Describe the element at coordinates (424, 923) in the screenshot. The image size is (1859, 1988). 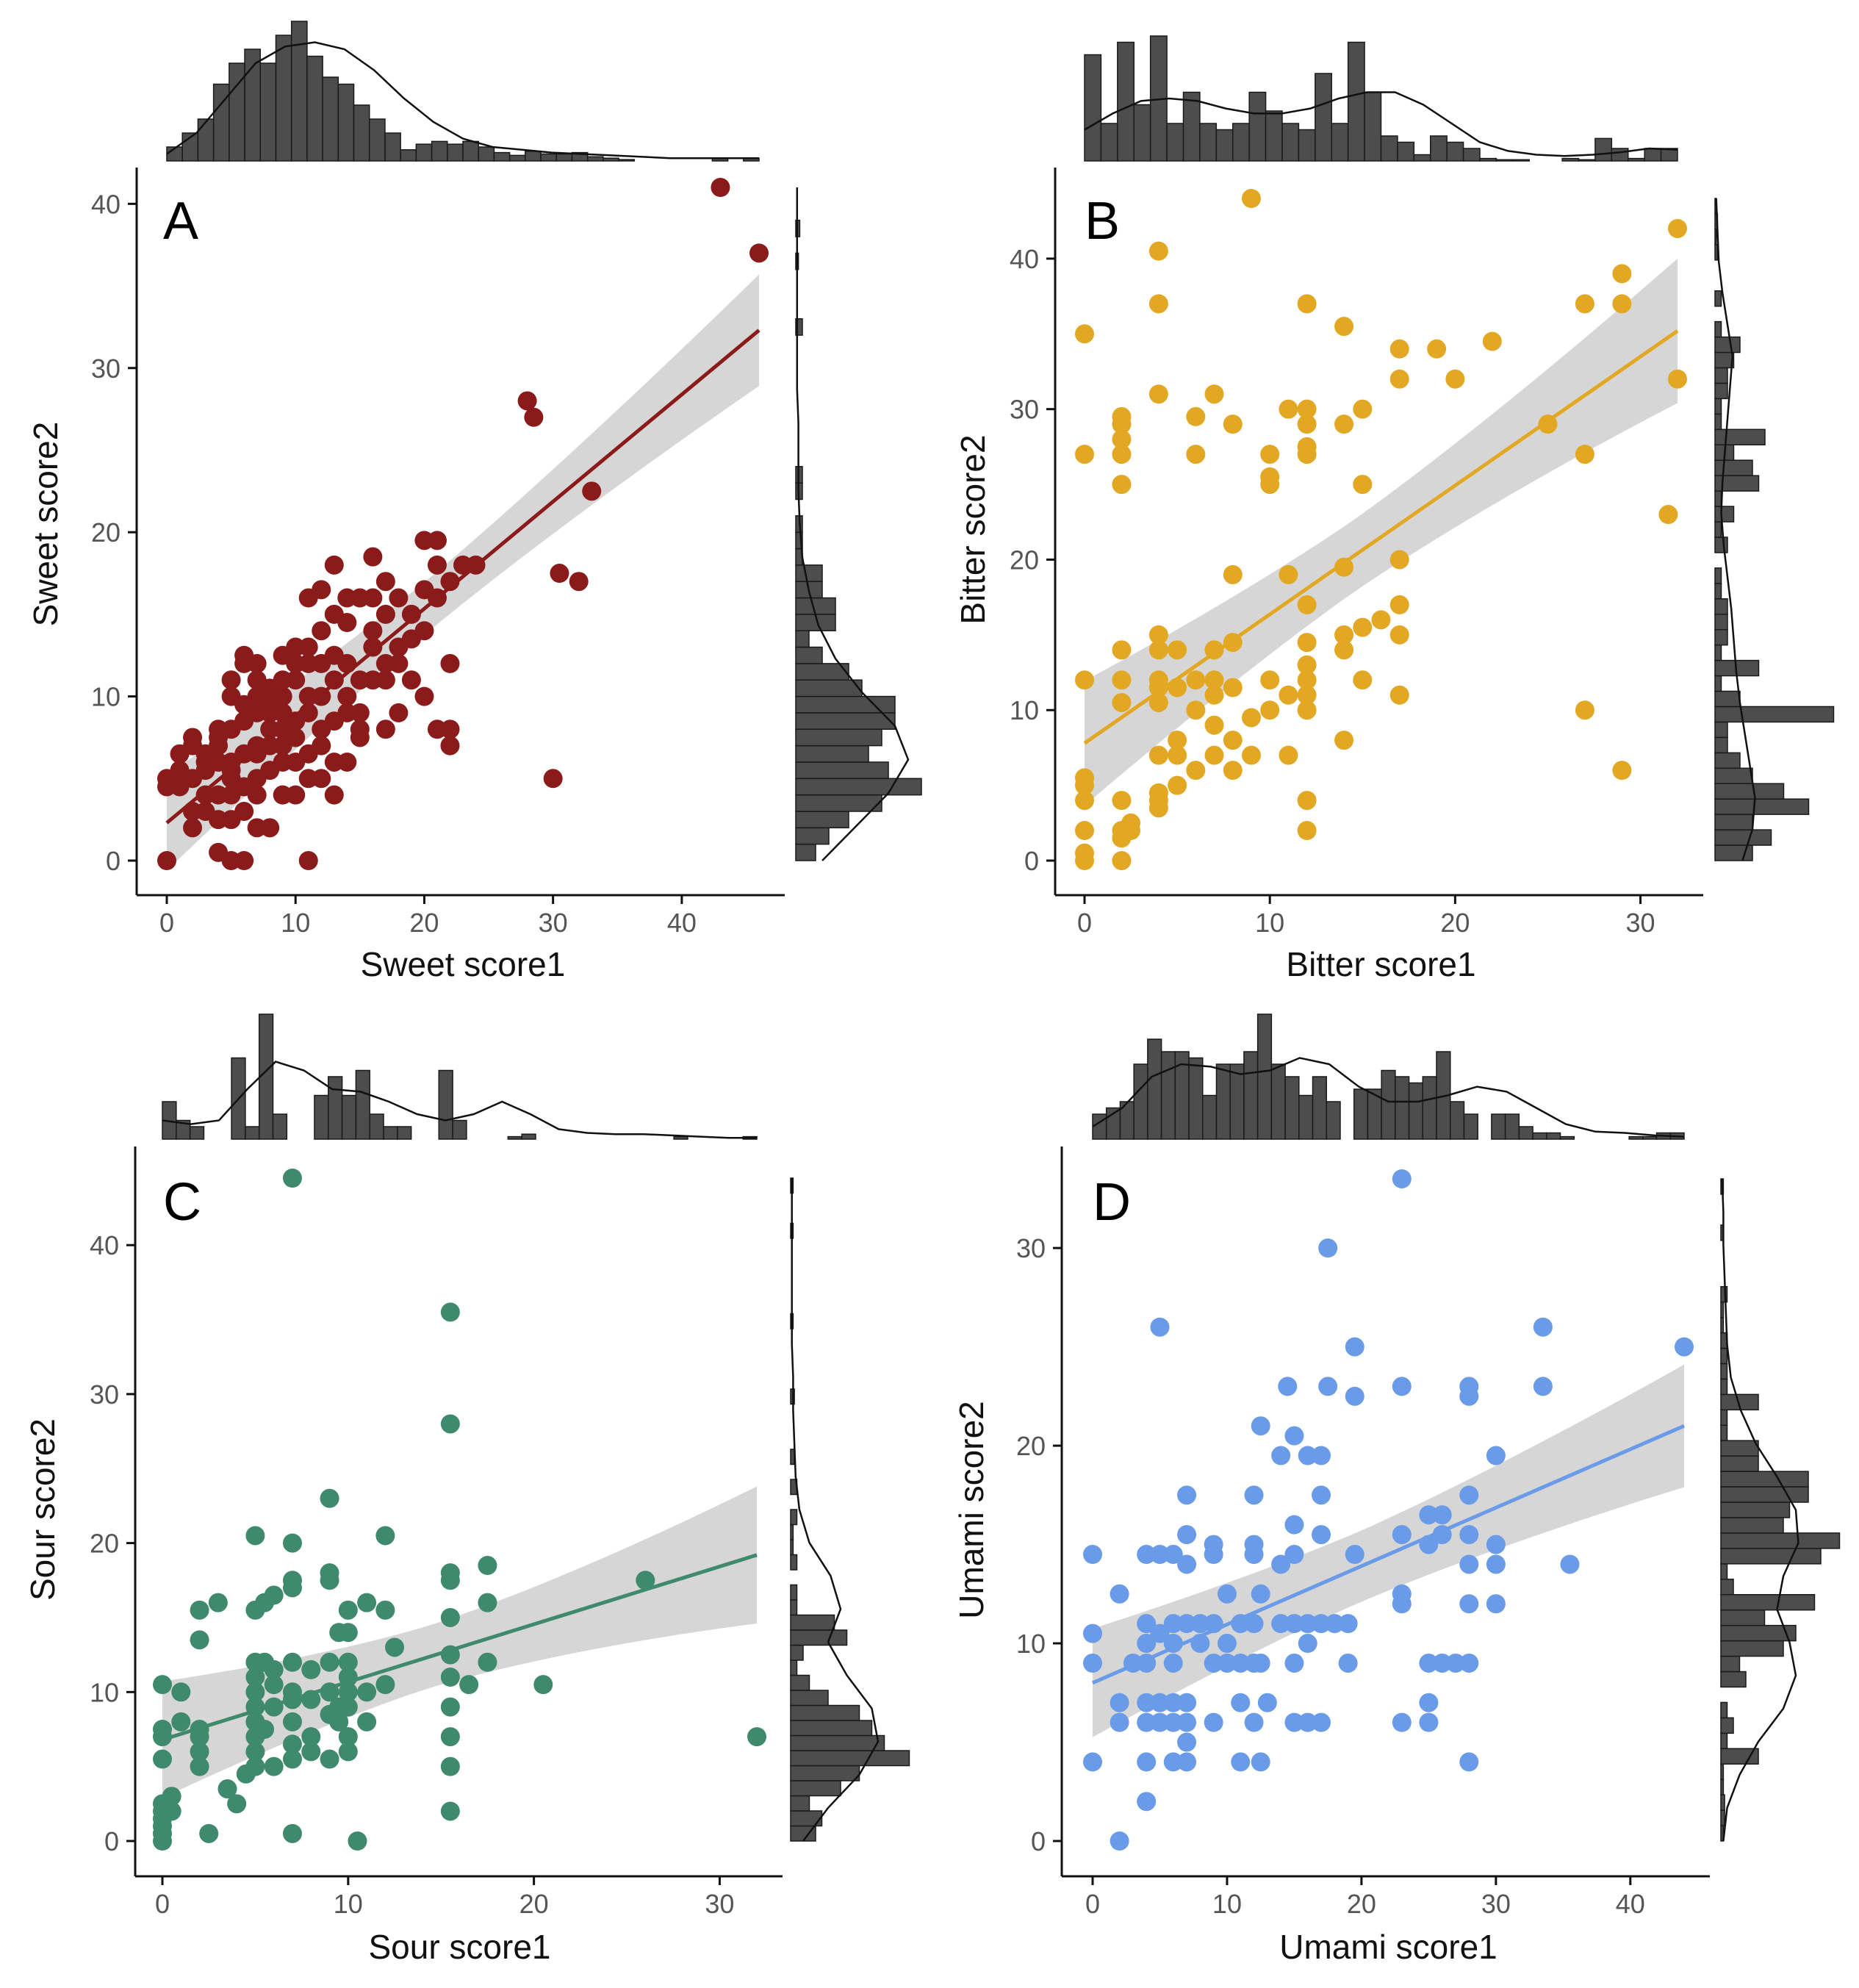
I see `panel-a-x-tick-label: 20` at that location.